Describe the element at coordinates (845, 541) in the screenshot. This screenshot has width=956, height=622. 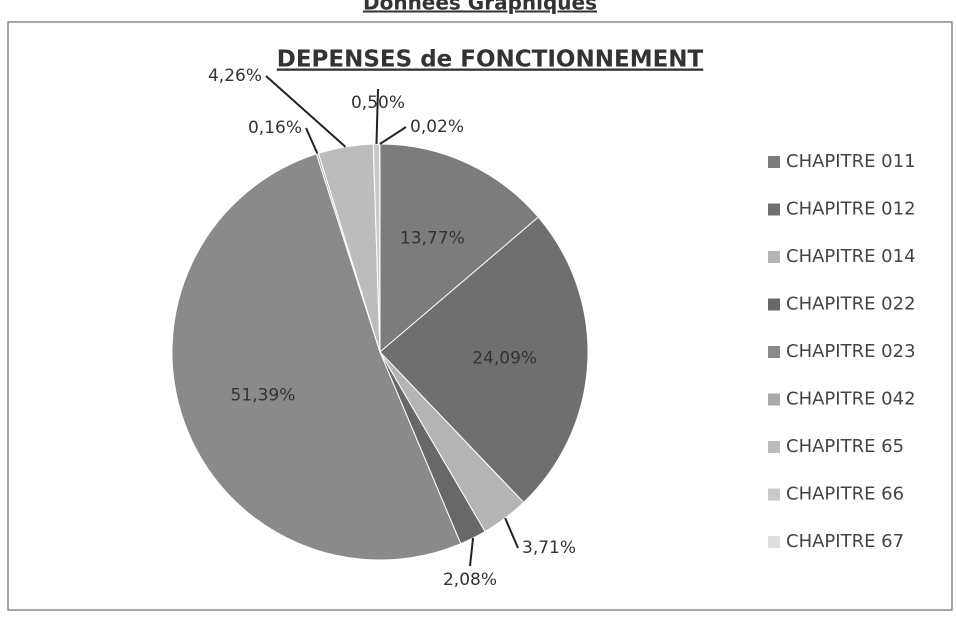
I see `legend-label: CHAPITRE 67` at that location.